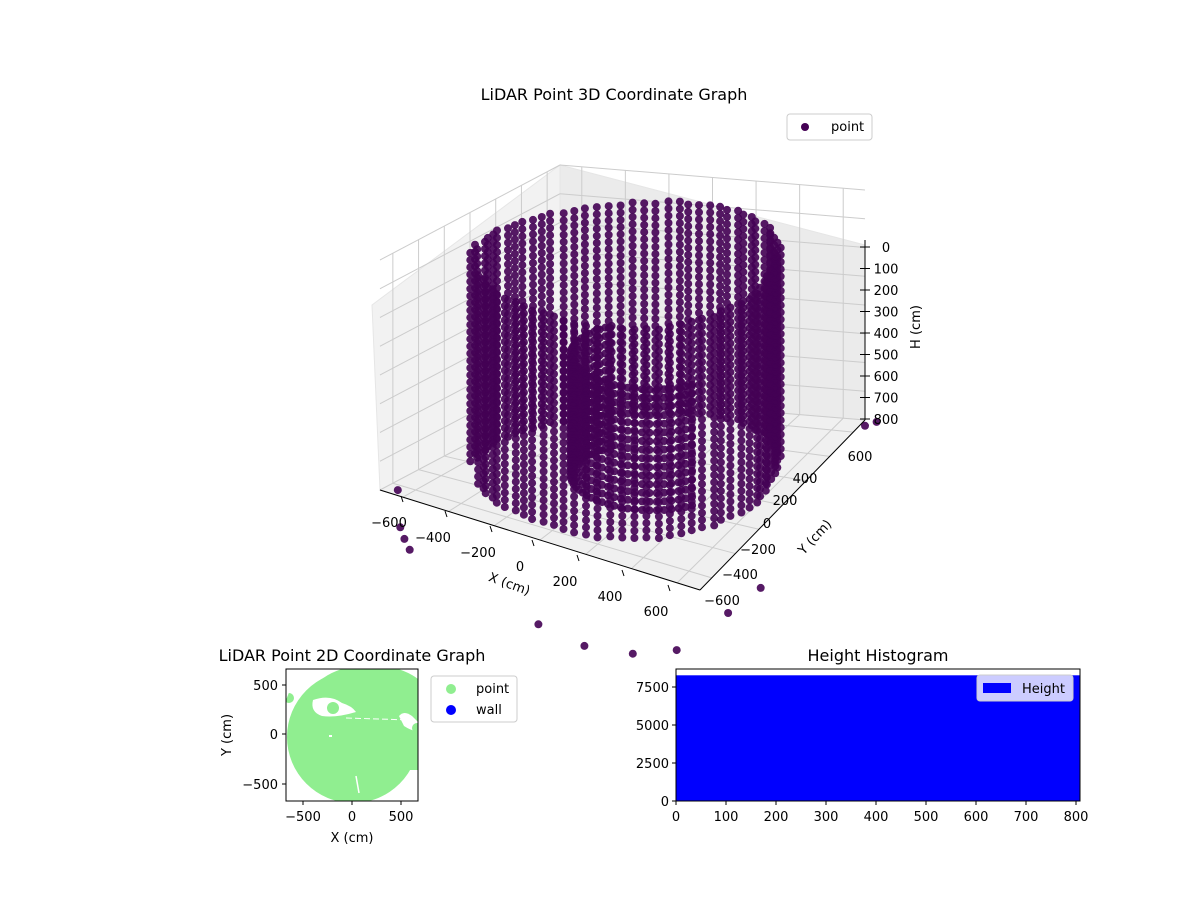 The height and width of the screenshot is (900, 1200). I want to click on plot3d-y-tick-label: 600, so click(860, 457).